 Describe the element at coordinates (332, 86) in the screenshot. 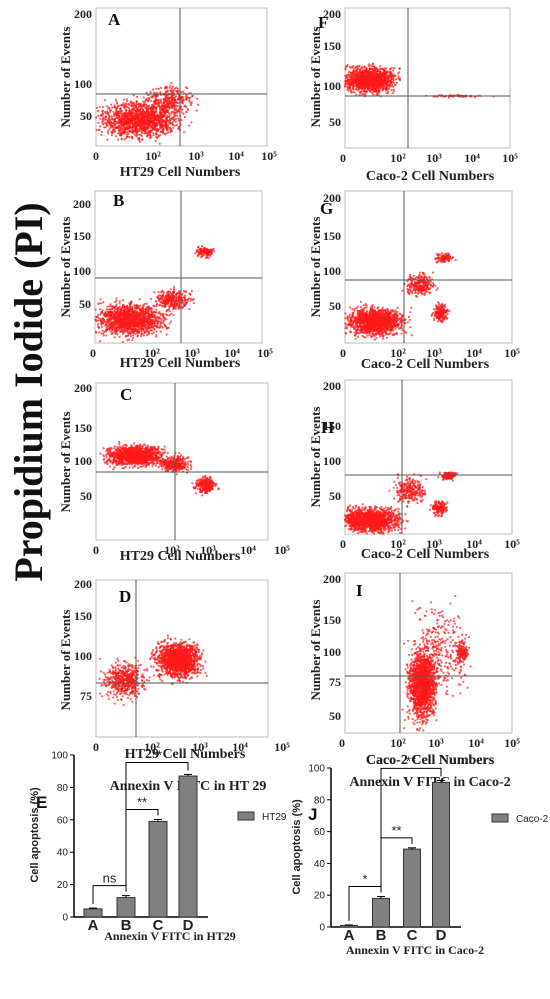

I see `y-tick-label: 100` at that location.